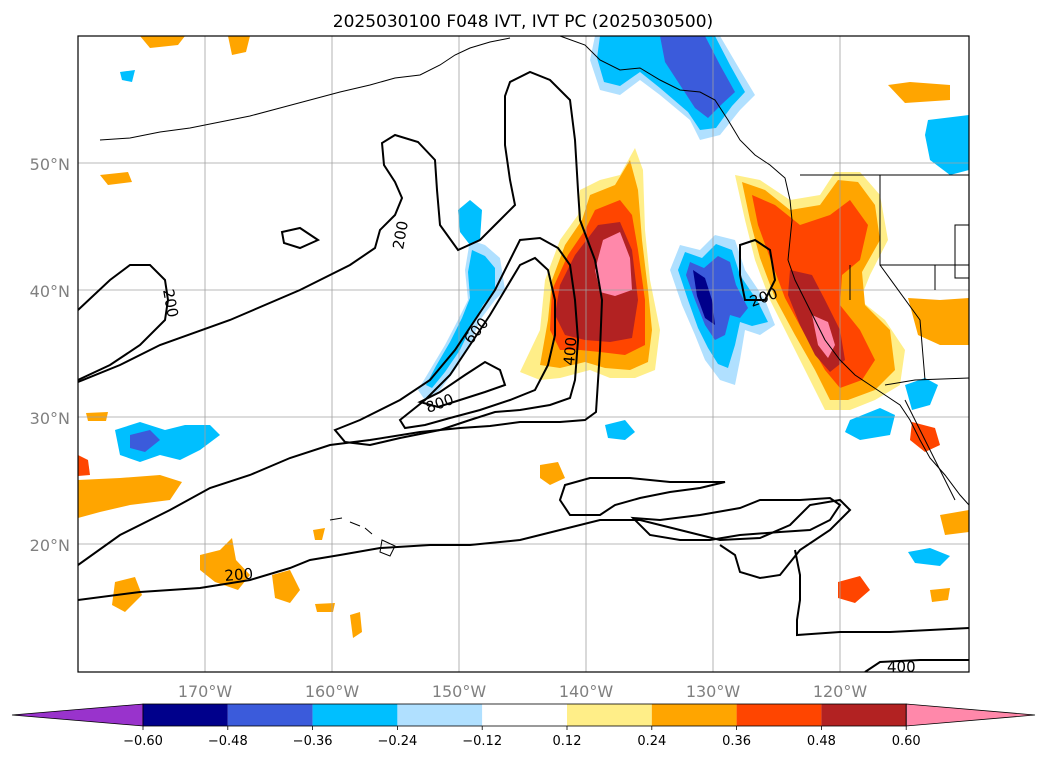  Describe the element at coordinates (523, 22) in the screenshot. I see `map-title: 2025030100 F048 IVT, IVT PC (2025030500)` at that location.